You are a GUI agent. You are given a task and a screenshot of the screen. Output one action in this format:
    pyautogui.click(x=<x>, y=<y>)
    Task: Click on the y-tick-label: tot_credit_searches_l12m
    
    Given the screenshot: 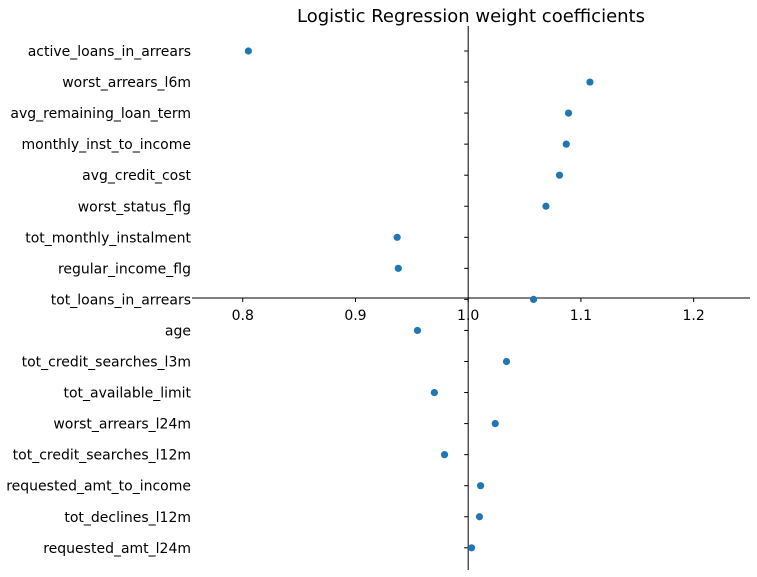 What is the action you would take?
    pyautogui.click(x=102, y=456)
    